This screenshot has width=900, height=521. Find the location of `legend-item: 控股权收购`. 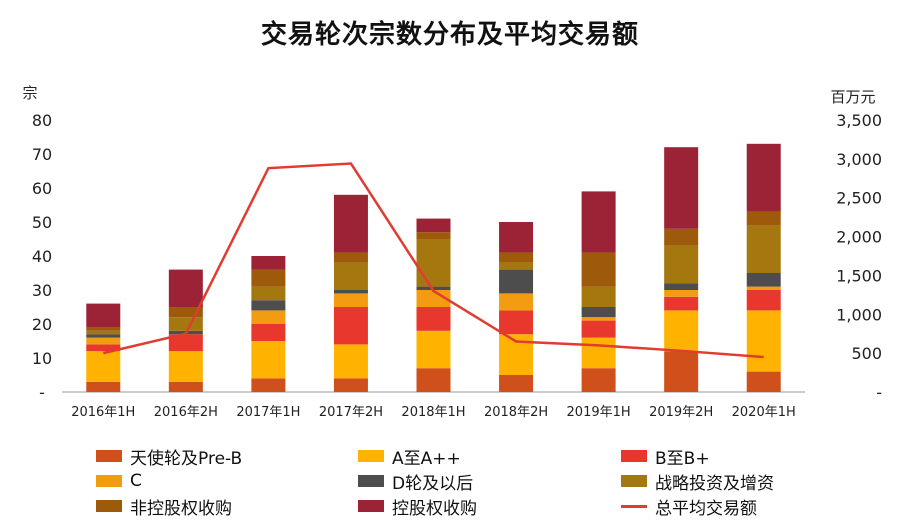

legend-item: 控股权收购 is located at coordinates (417, 506).